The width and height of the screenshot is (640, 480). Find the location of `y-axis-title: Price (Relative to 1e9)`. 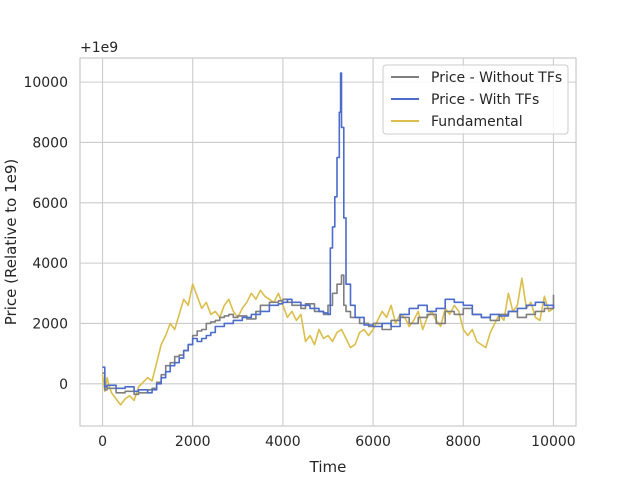

y-axis-title: Price (Relative to 1e9) is located at coordinates (11, 242).